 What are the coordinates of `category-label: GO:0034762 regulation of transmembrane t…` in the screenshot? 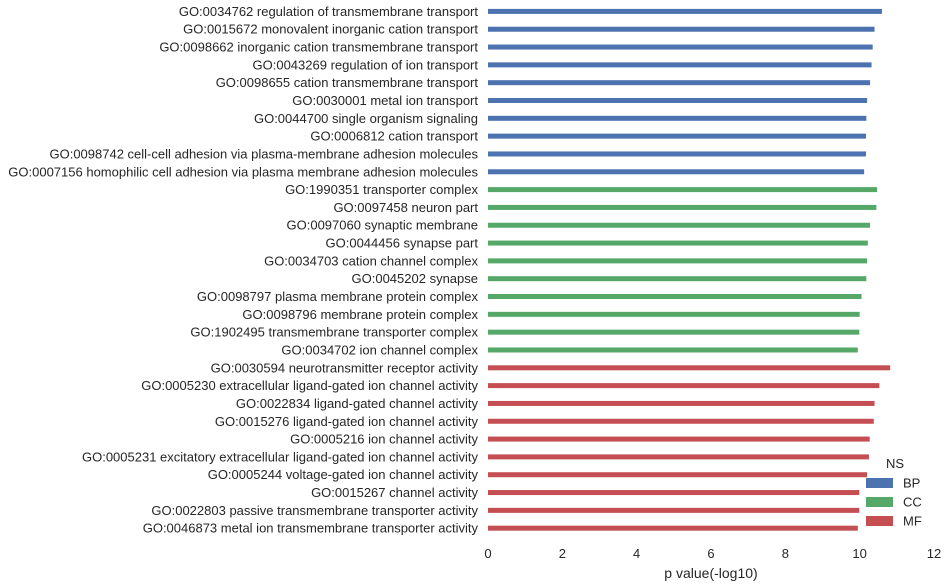 It's located at (329, 11).